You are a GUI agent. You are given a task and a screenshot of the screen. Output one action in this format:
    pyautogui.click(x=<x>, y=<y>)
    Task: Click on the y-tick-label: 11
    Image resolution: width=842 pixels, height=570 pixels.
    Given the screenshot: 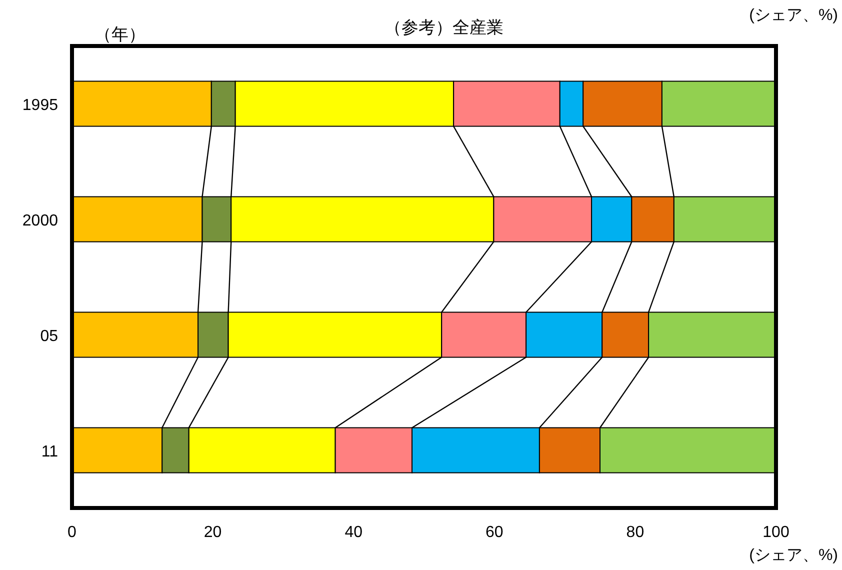 What is the action you would take?
    pyautogui.click(x=49, y=451)
    